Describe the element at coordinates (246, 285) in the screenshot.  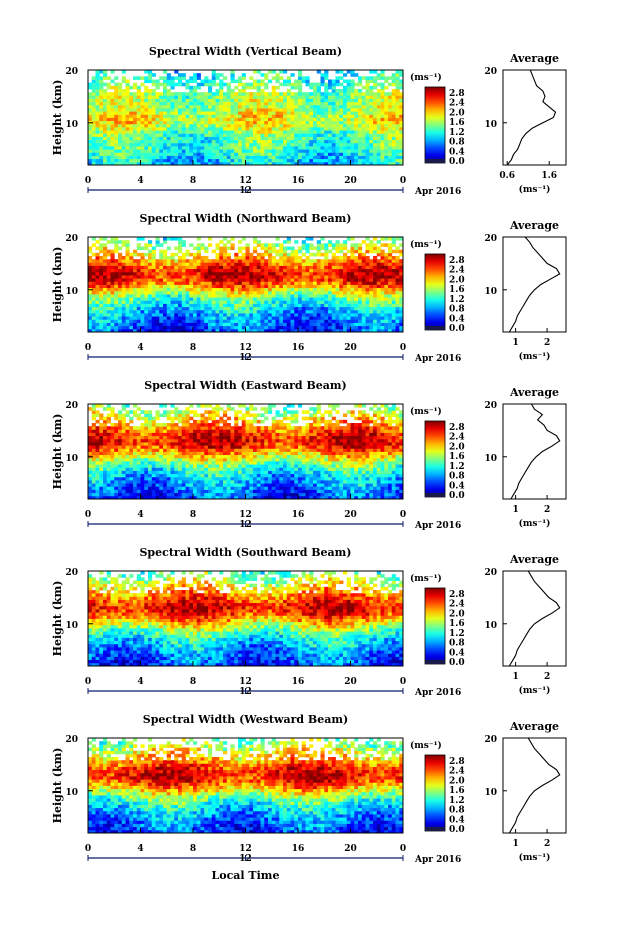
I see `heatmap-cells` at that location.